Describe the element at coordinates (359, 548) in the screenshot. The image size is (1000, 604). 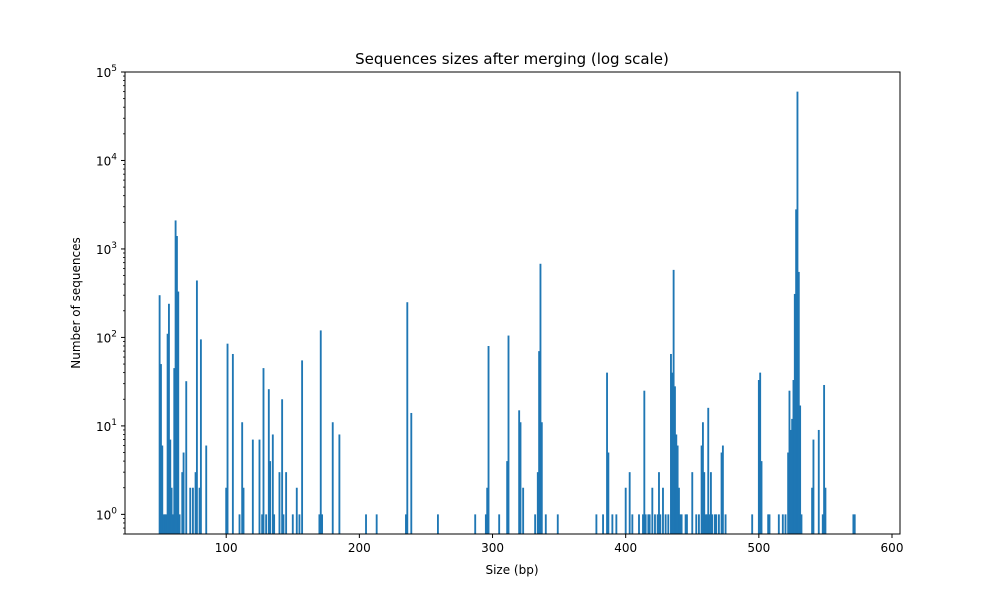
I see `x-tick-label: 200` at that location.